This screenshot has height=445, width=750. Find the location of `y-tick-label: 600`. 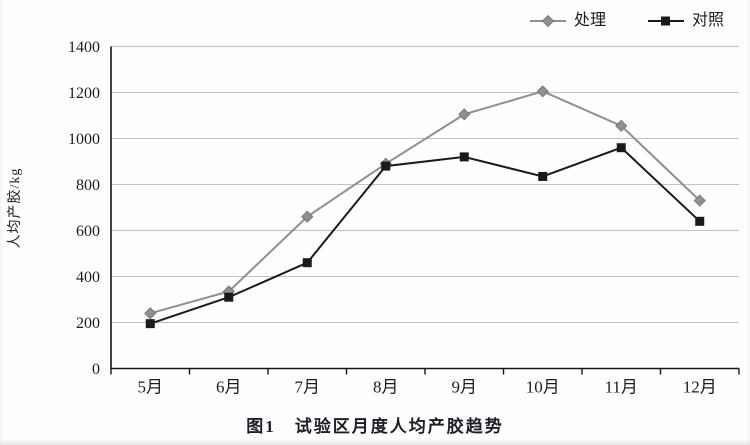

y-tick-label: 600 is located at coordinates (88, 231).